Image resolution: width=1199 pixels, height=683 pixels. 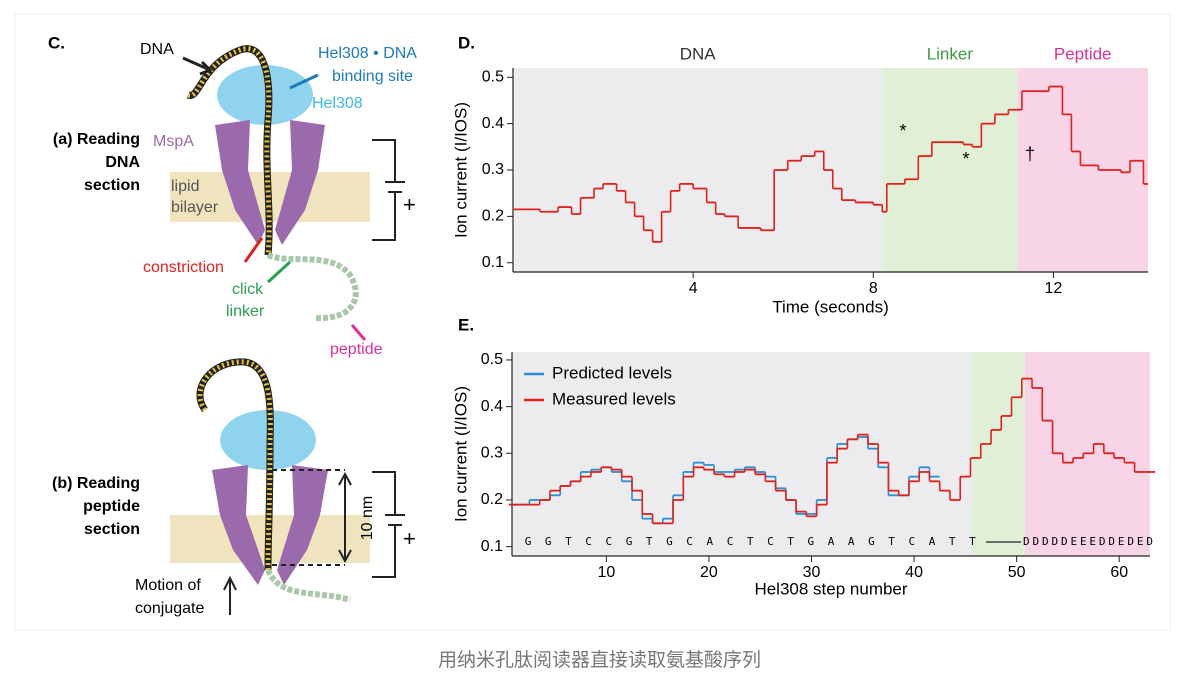 What do you see at coordinates (612, 372) in the screenshot?
I see `legend-label: Predicted levels` at bounding box center [612, 372].